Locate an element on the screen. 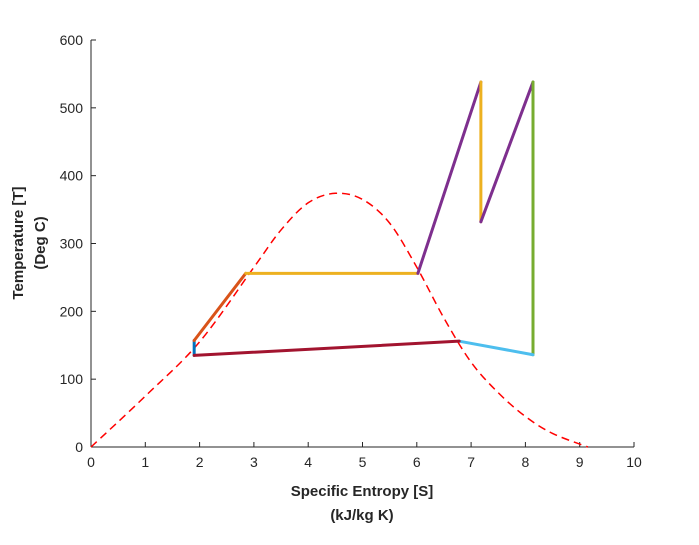 The width and height of the screenshot is (699, 545). x-tick-label: 4 is located at coordinates (308, 462).